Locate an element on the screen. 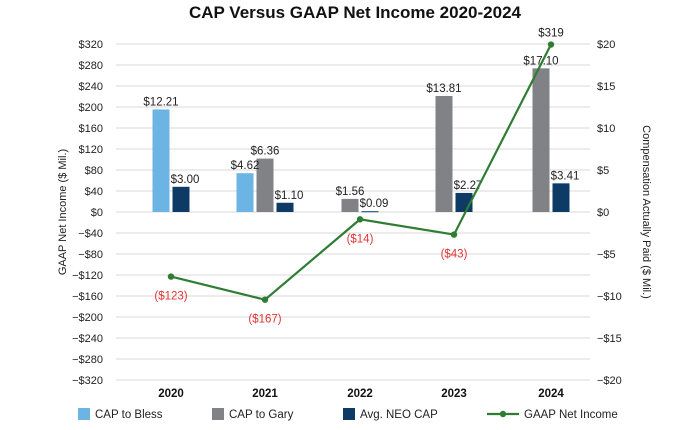  category-label: 2020 is located at coordinates (171, 394).